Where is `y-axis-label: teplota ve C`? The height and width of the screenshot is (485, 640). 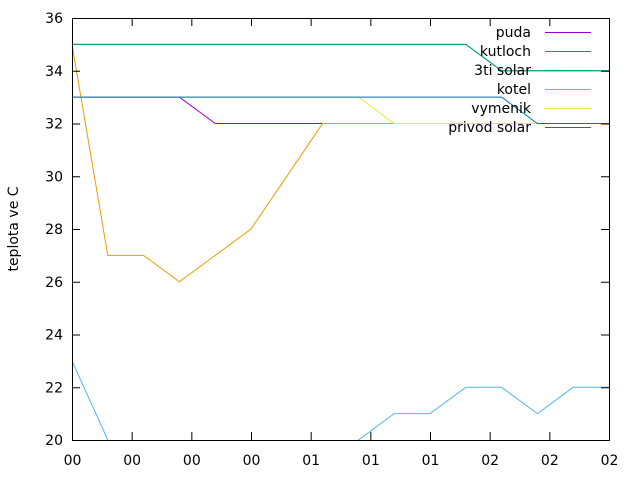
y-axis-label: teplota ve C is located at coordinates (14, 228).